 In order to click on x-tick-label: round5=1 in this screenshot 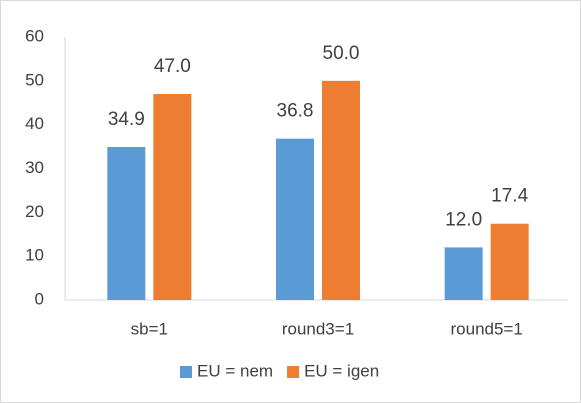, I will do `click(487, 328)`.